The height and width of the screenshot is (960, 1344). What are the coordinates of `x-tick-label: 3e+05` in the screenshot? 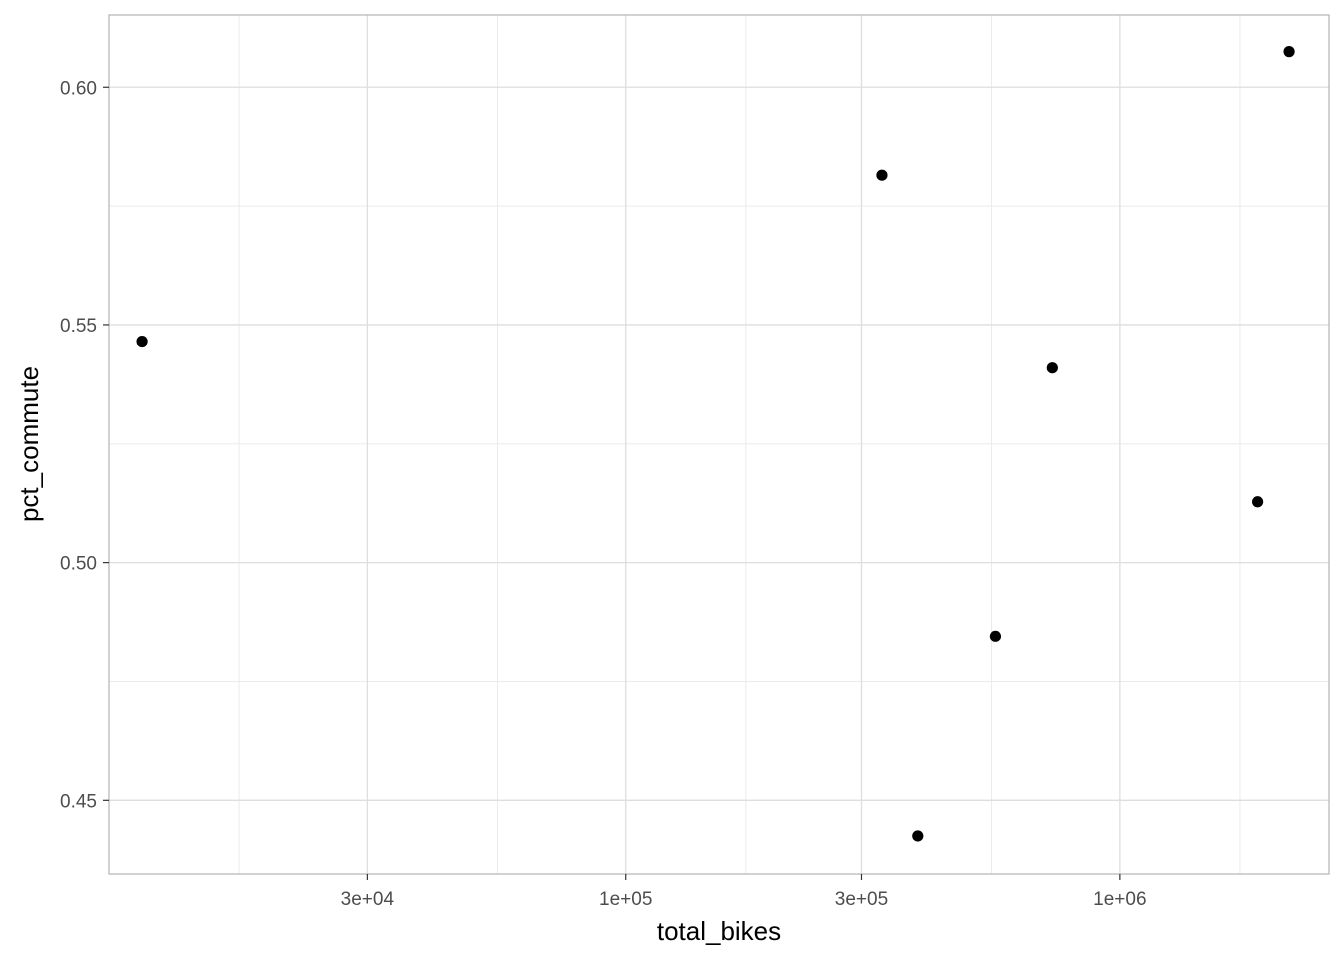 It's located at (861, 899).